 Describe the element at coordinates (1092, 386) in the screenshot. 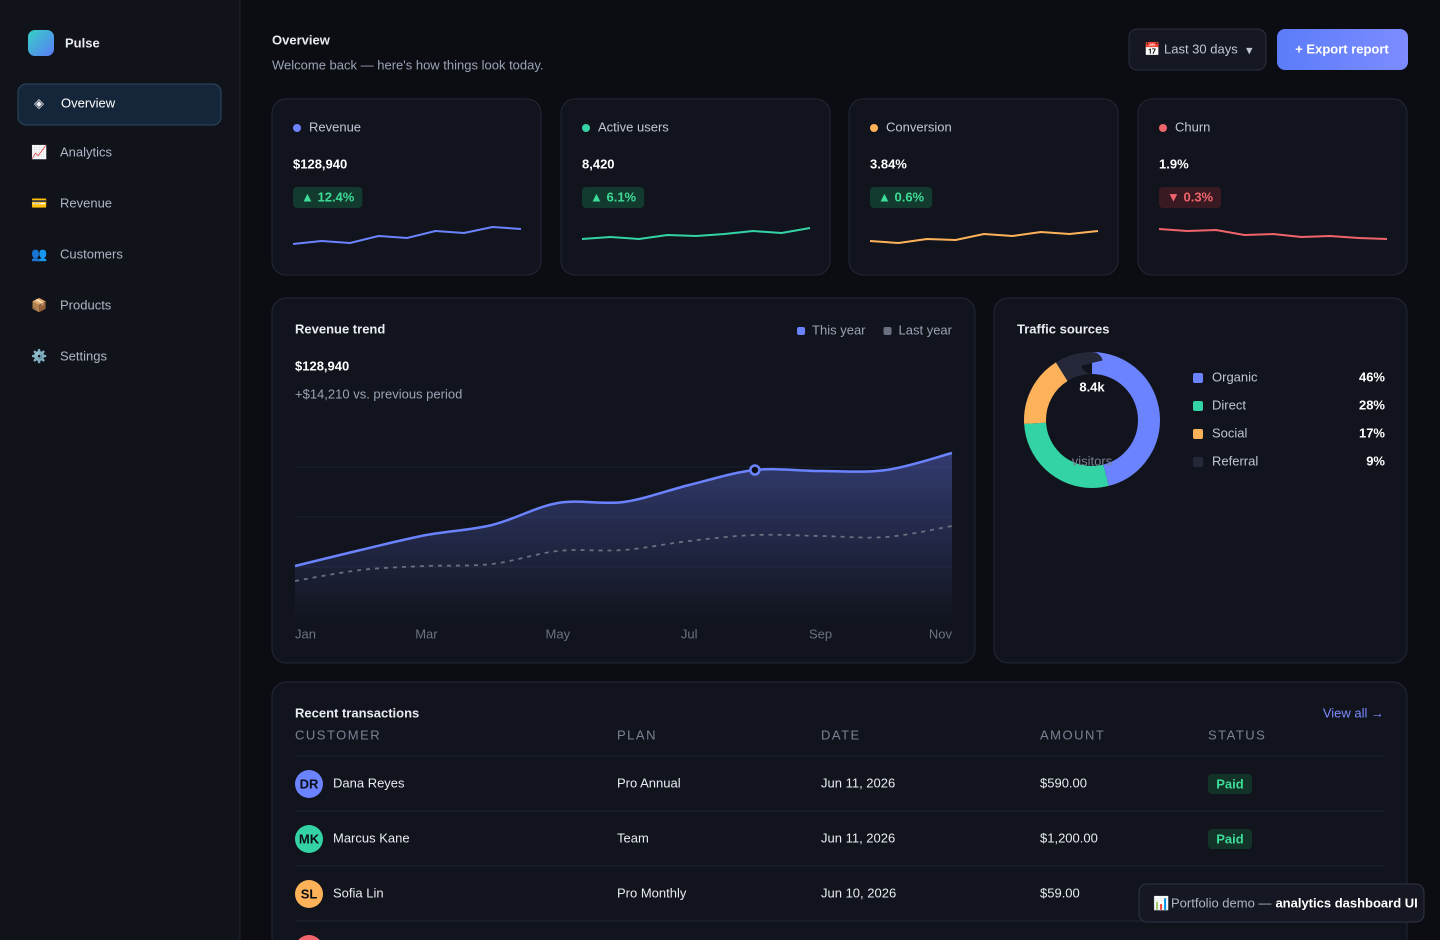

I see `donut-value: 8.4k` at that location.